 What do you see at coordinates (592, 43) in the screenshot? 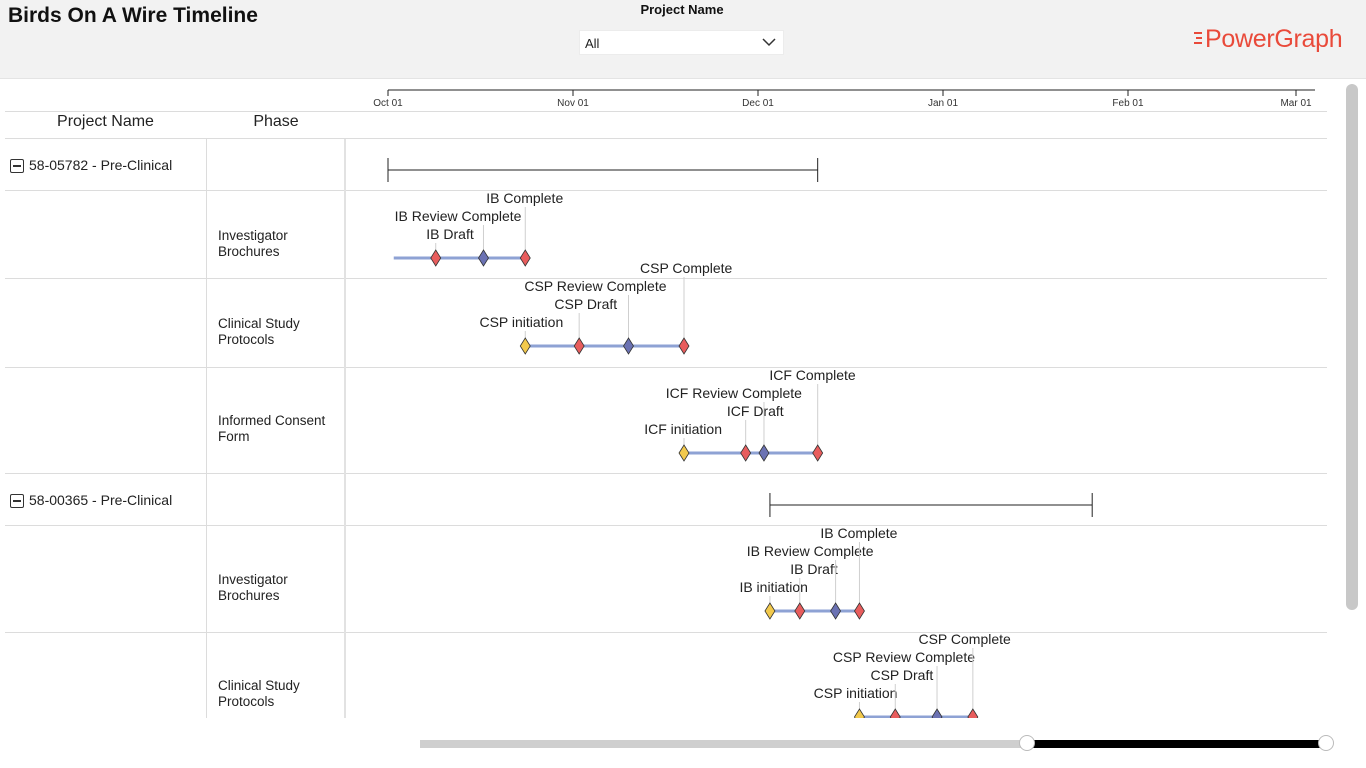
I see `project-filter-value: All` at bounding box center [592, 43].